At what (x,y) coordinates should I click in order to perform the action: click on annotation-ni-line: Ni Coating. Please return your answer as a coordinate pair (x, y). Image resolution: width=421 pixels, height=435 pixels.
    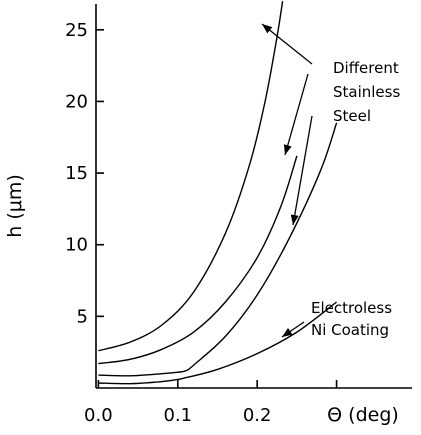
    Looking at the image, I should click on (350, 330).